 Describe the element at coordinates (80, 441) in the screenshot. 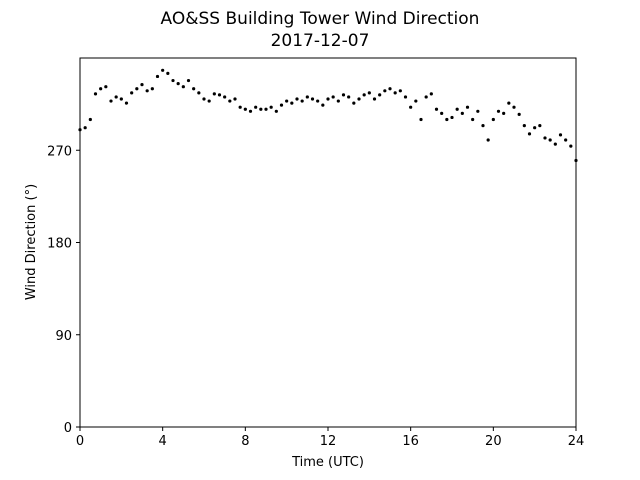

I see `x-tick-label: 0` at that location.